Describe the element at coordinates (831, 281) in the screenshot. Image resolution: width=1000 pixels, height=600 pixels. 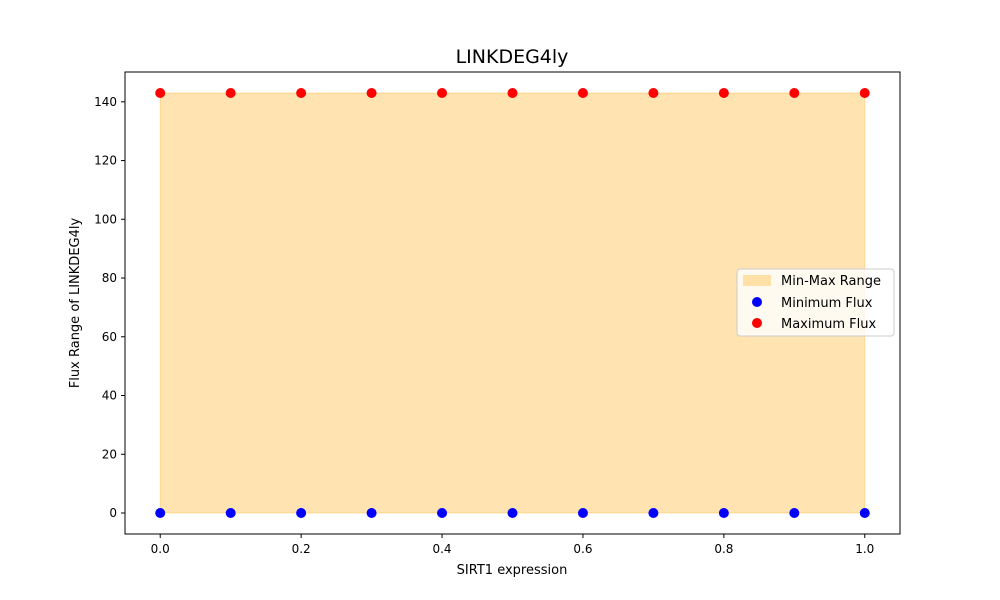
I see `legend-label-range: Min-Max Range` at that location.